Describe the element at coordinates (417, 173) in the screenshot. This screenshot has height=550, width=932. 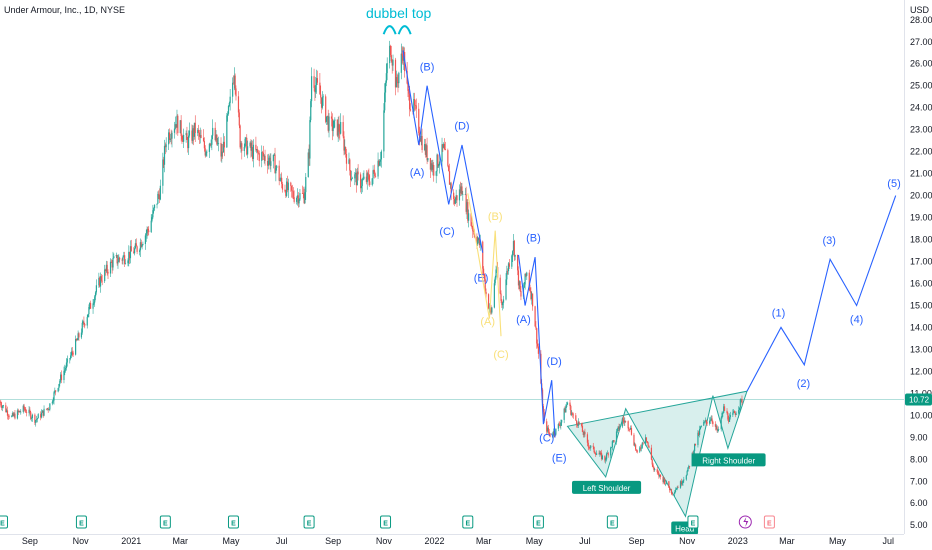
I see `wave-label: (A)` at that location.